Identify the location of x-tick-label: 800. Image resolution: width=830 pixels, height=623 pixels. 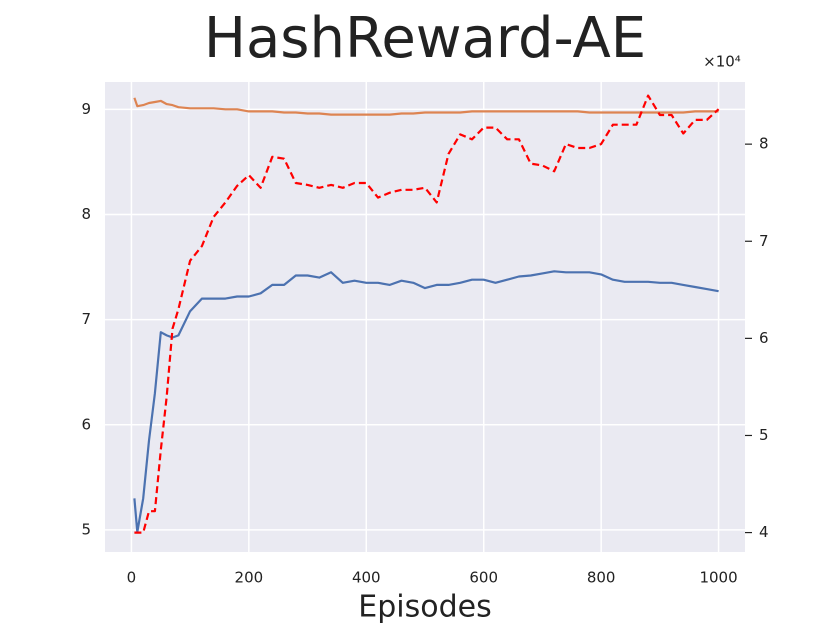
(601, 578).